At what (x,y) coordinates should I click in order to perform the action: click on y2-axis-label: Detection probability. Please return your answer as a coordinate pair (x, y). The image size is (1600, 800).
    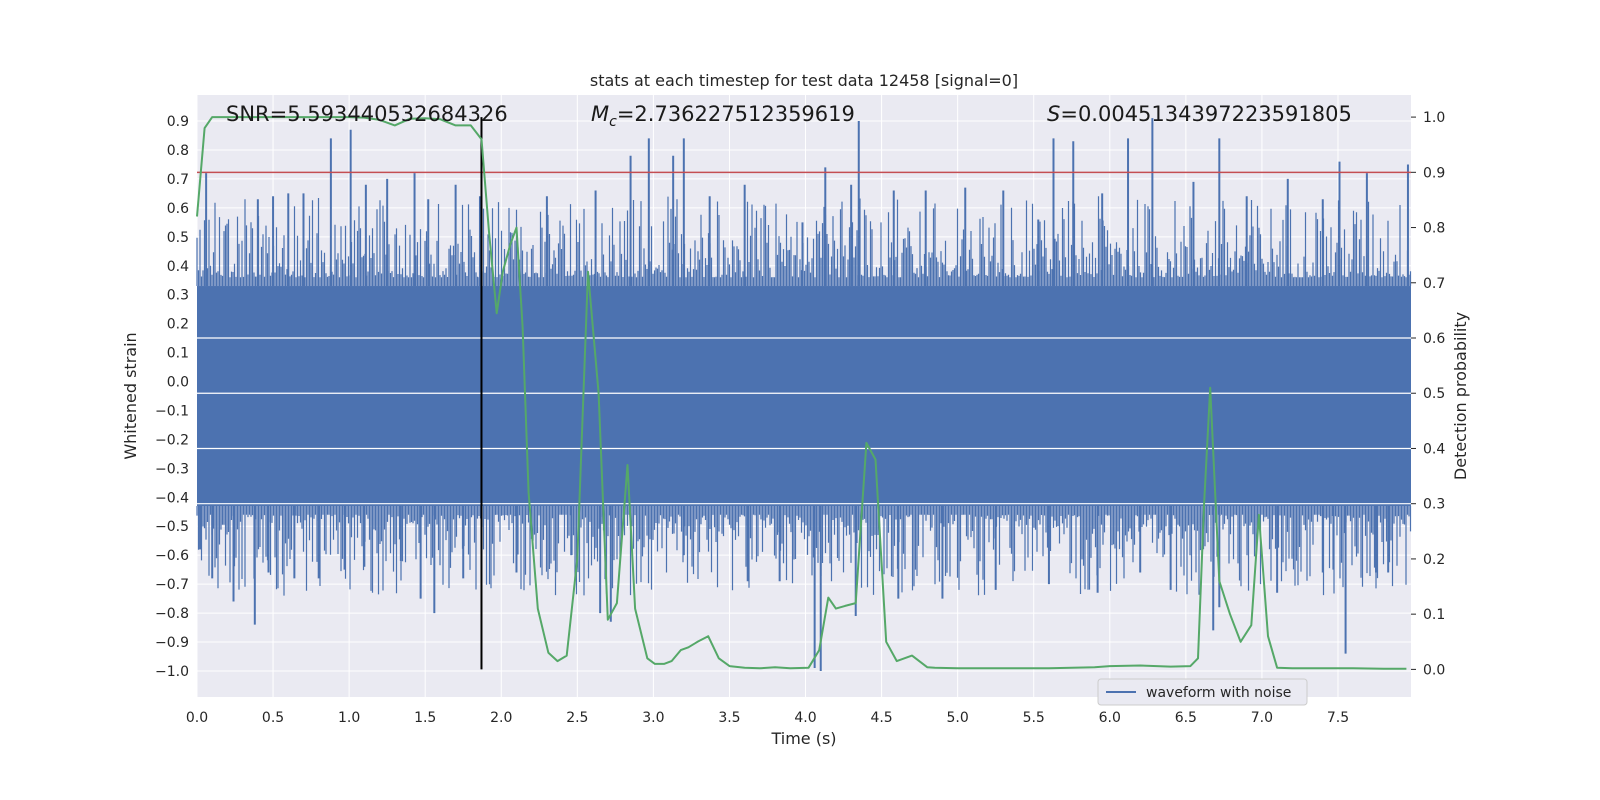
    Looking at the image, I should click on (1460, 396).